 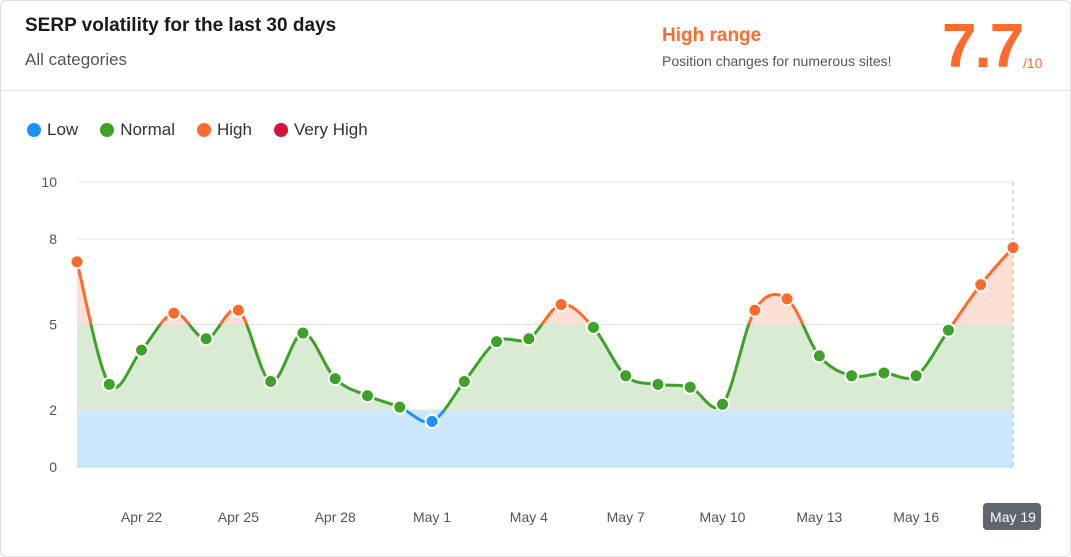 I want to click on volatility-score: 7.7, so click(x=983, y=46).